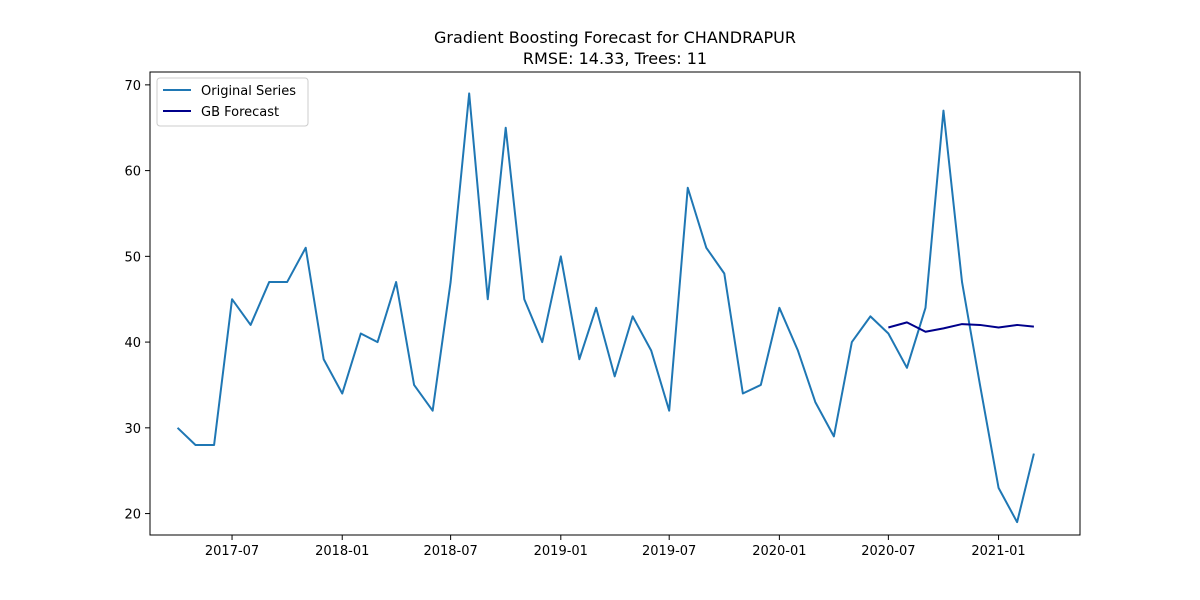  What do you see at coordinates (132, 86) in the screenshot?
I see `y-tick-label: 70` at bounding box center [132, 86].